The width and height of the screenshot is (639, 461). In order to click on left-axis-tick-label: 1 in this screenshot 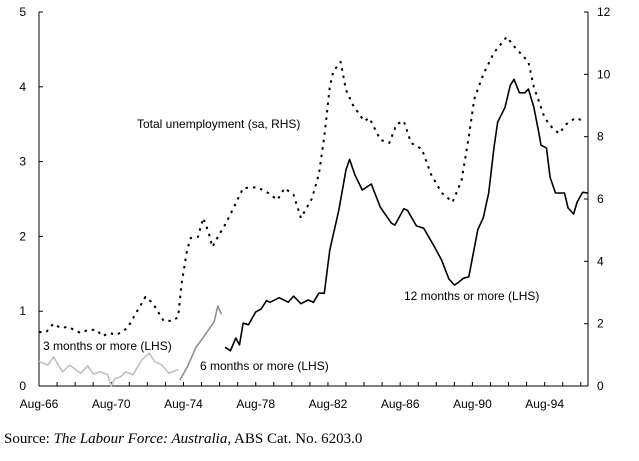, I will do `click(22, 311)`.